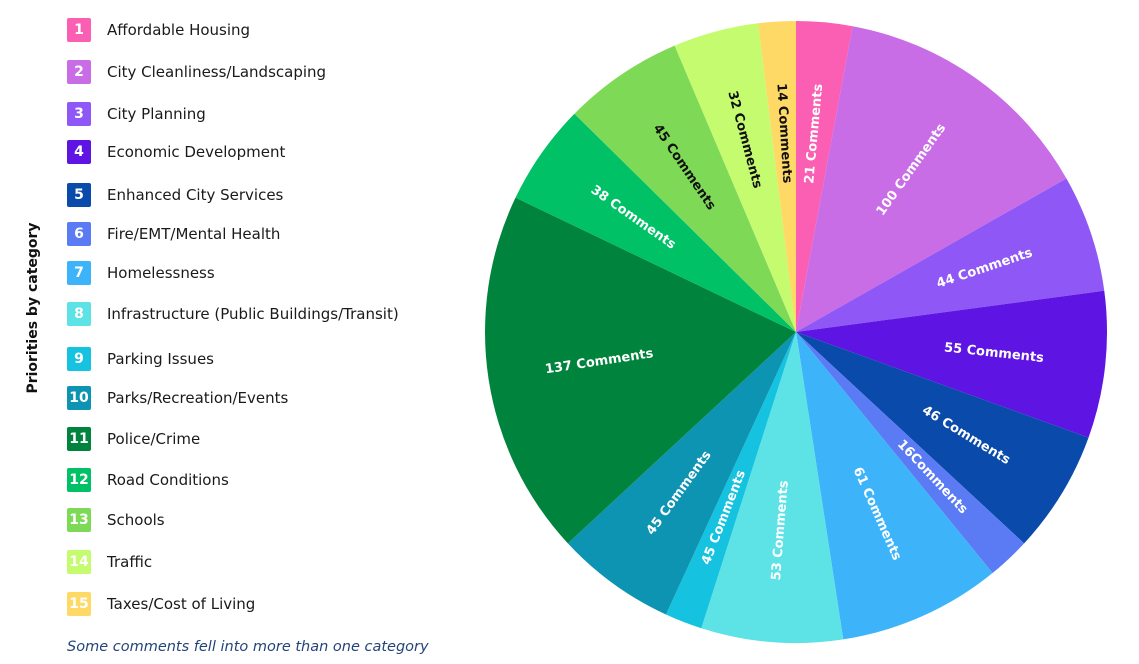  I want to click on legend-number-badge: 15, so click(79, 604).